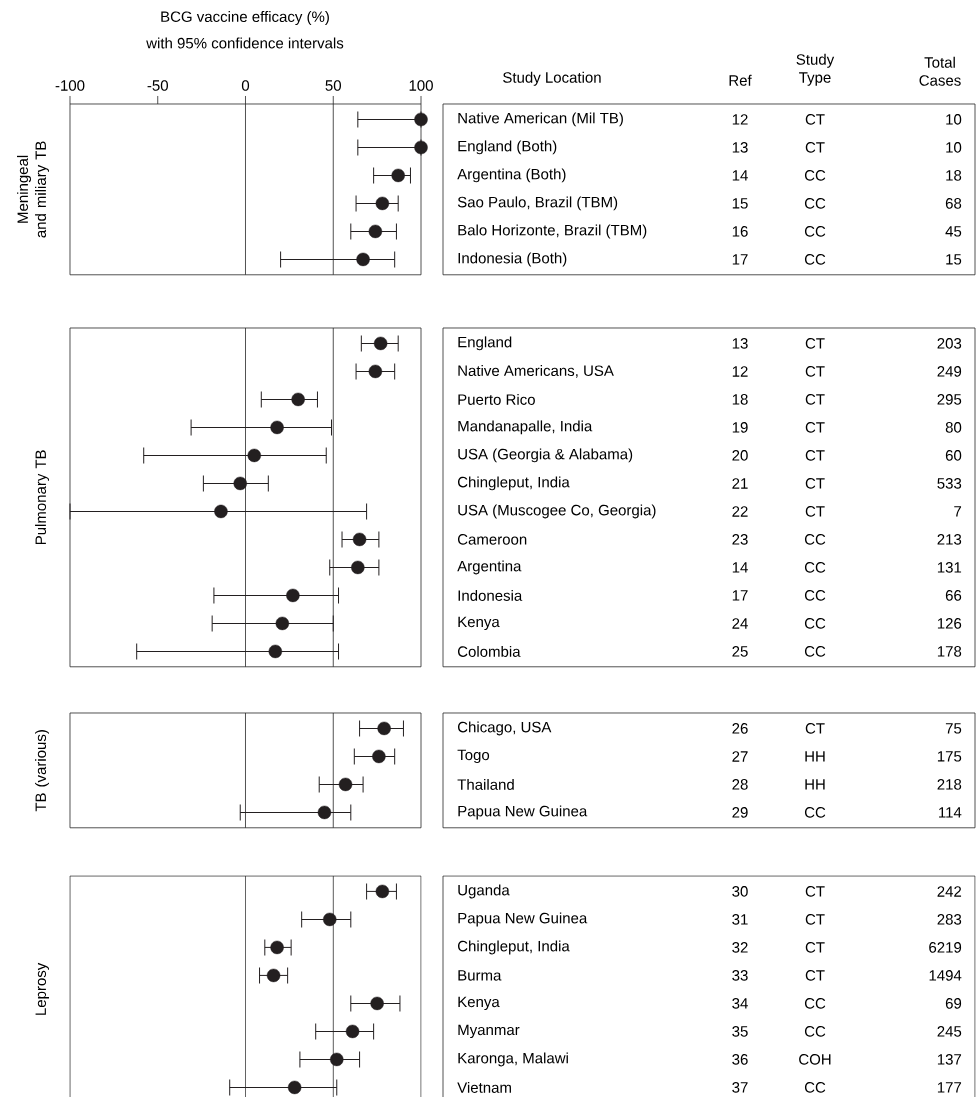 Image resolution: width=977 pixels, height=1097 pixels. Describe the element at coordinates (740, 975) in the screenshot. I see `text: 33` at that location.